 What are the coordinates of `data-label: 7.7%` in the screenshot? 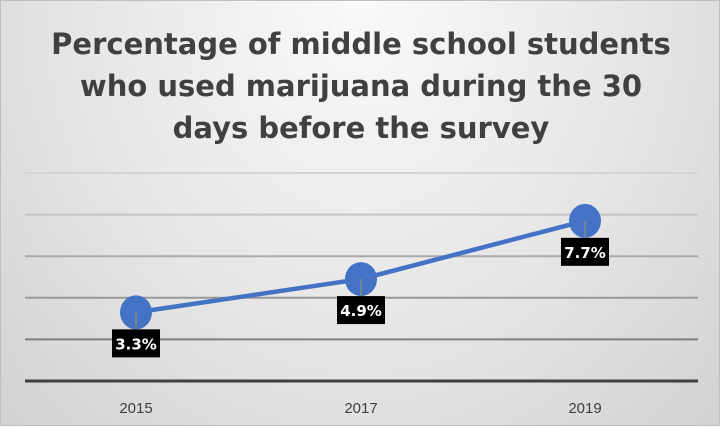 It's located at (585, 253).